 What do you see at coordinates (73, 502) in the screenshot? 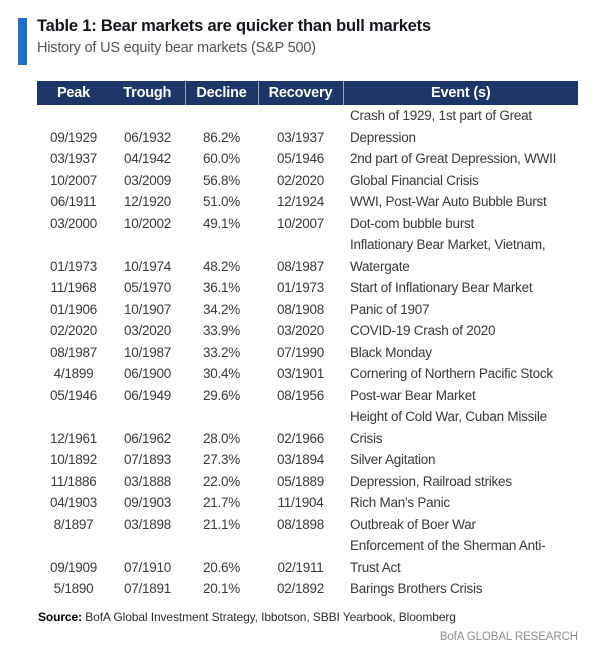
I see `cell-peak: 04/1903` at bounding box center [73, 502].